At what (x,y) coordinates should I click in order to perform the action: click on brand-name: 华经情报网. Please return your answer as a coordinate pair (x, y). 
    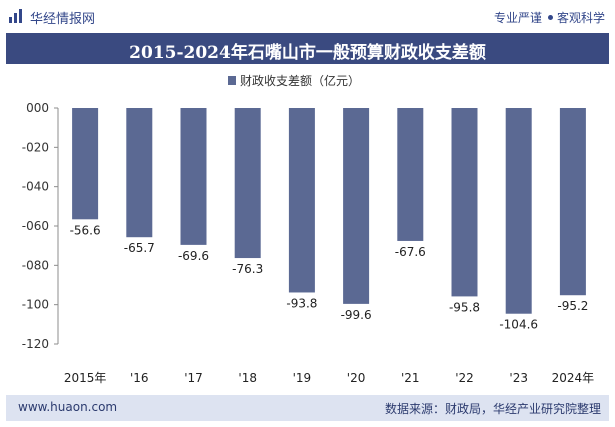
    Looking at the image, I should click on (63, 19).